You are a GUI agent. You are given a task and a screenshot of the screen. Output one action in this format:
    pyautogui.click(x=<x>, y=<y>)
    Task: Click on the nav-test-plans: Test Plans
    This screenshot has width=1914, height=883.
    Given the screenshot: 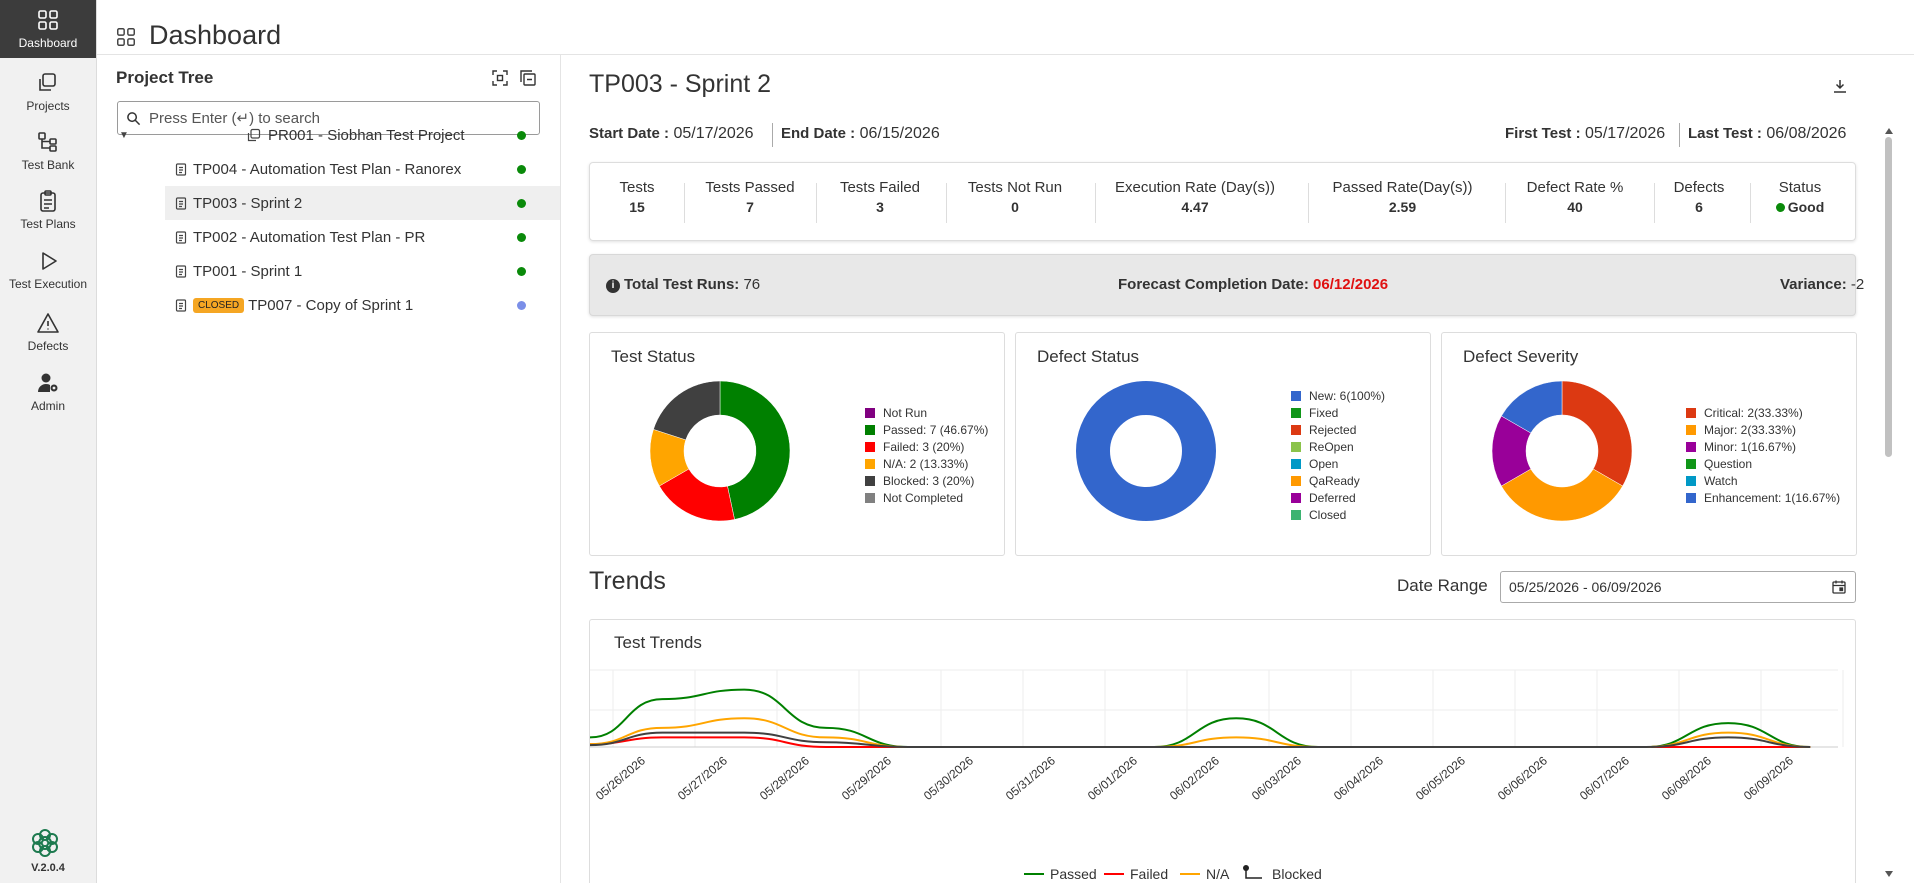 What is the action you would take?
    pyautogui.click(x=48, y=211)
    